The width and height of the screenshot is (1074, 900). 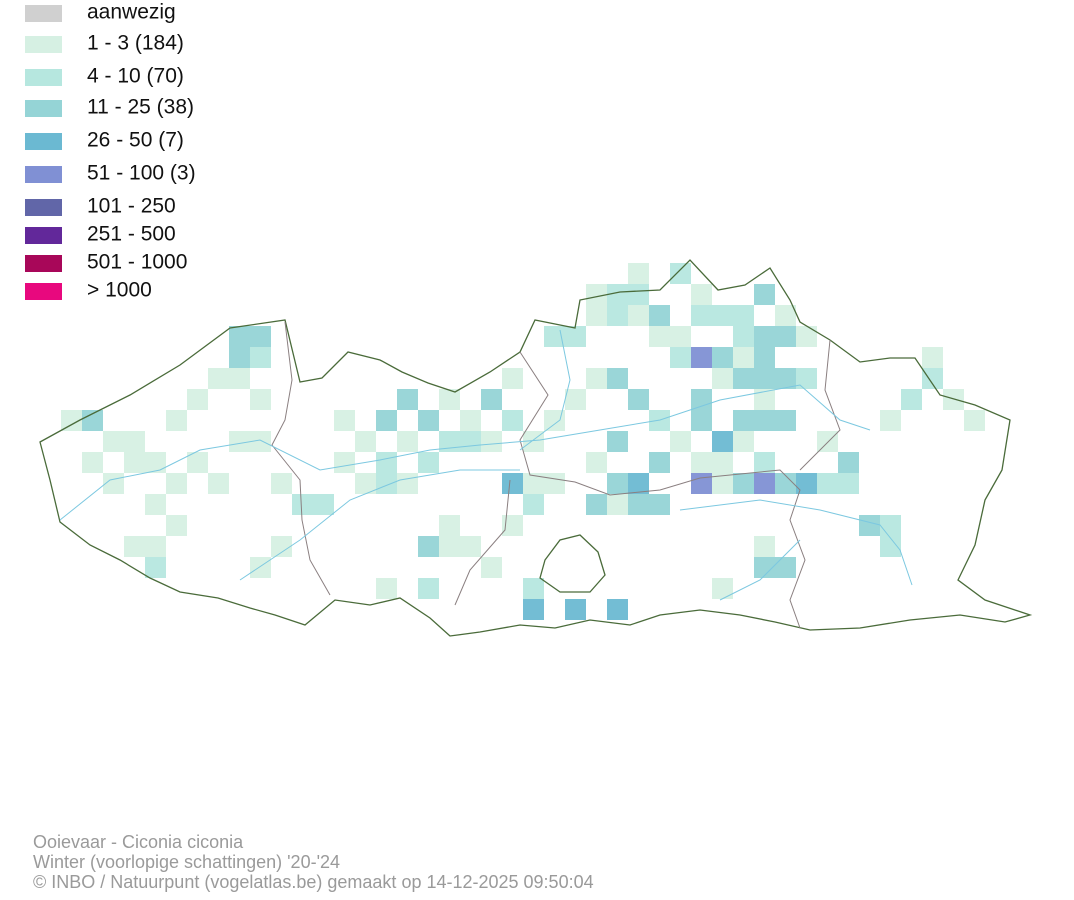 What do you see at coordinates (135, 76) in the screenshot?
I see `legend-label: 4 - 10 (70)` at bounding box center [135, 76].